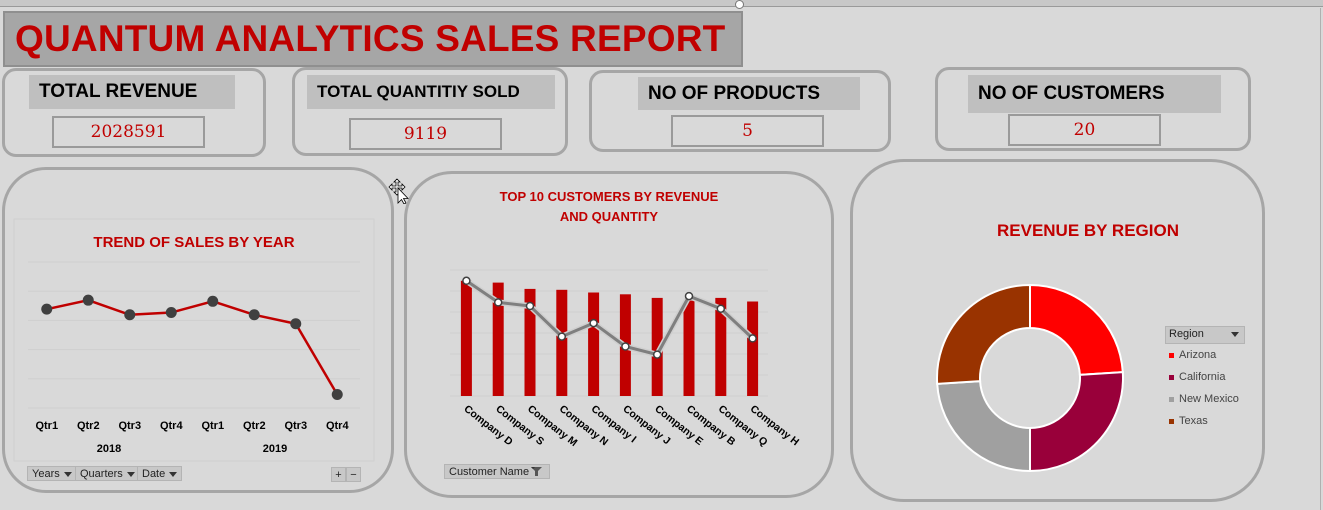 Image resolution: width=1323 pixels, height=510 pixels. I want to click on top-customers-chart-title: TOP 10 CUSTOMERS BY REVENUE AND QUANTITY, so click(609, 207).